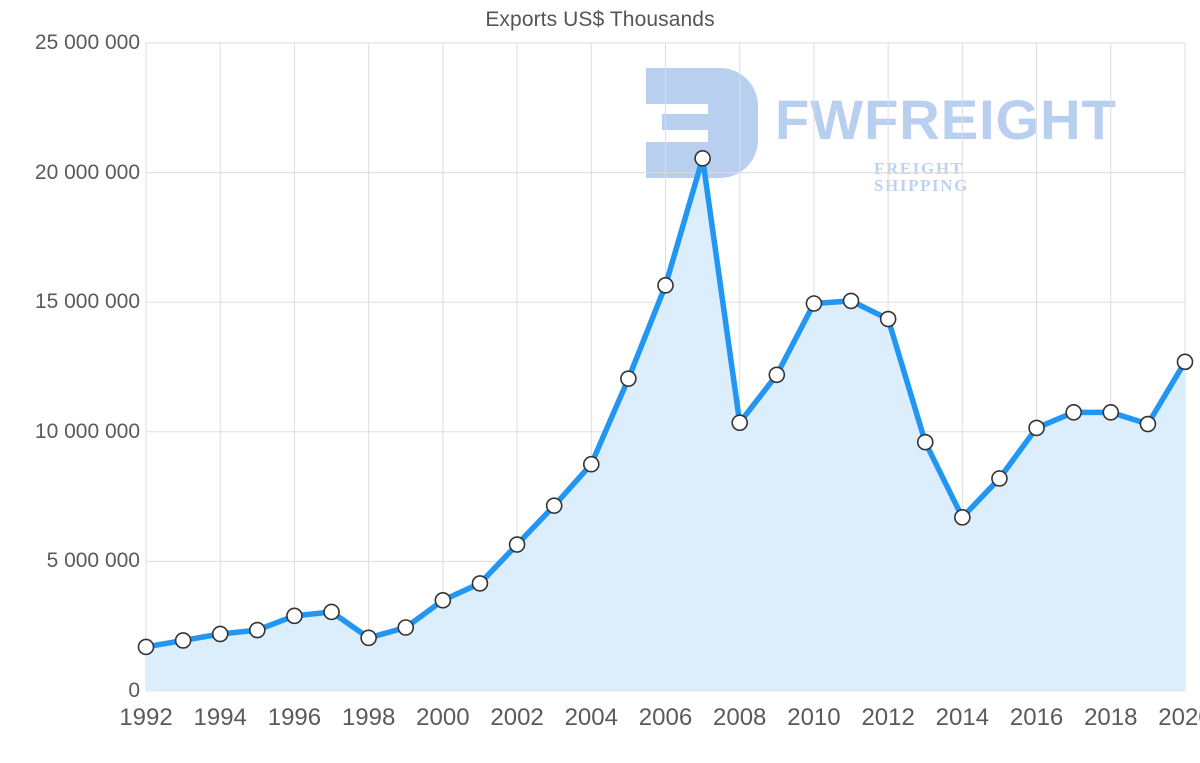 Image resolution: width=1200 pixels, height=763 pixels. Describe the element at coordinates (146, 717) in the screenshot. I see `x-axis-tick-label: 1992` at that location.